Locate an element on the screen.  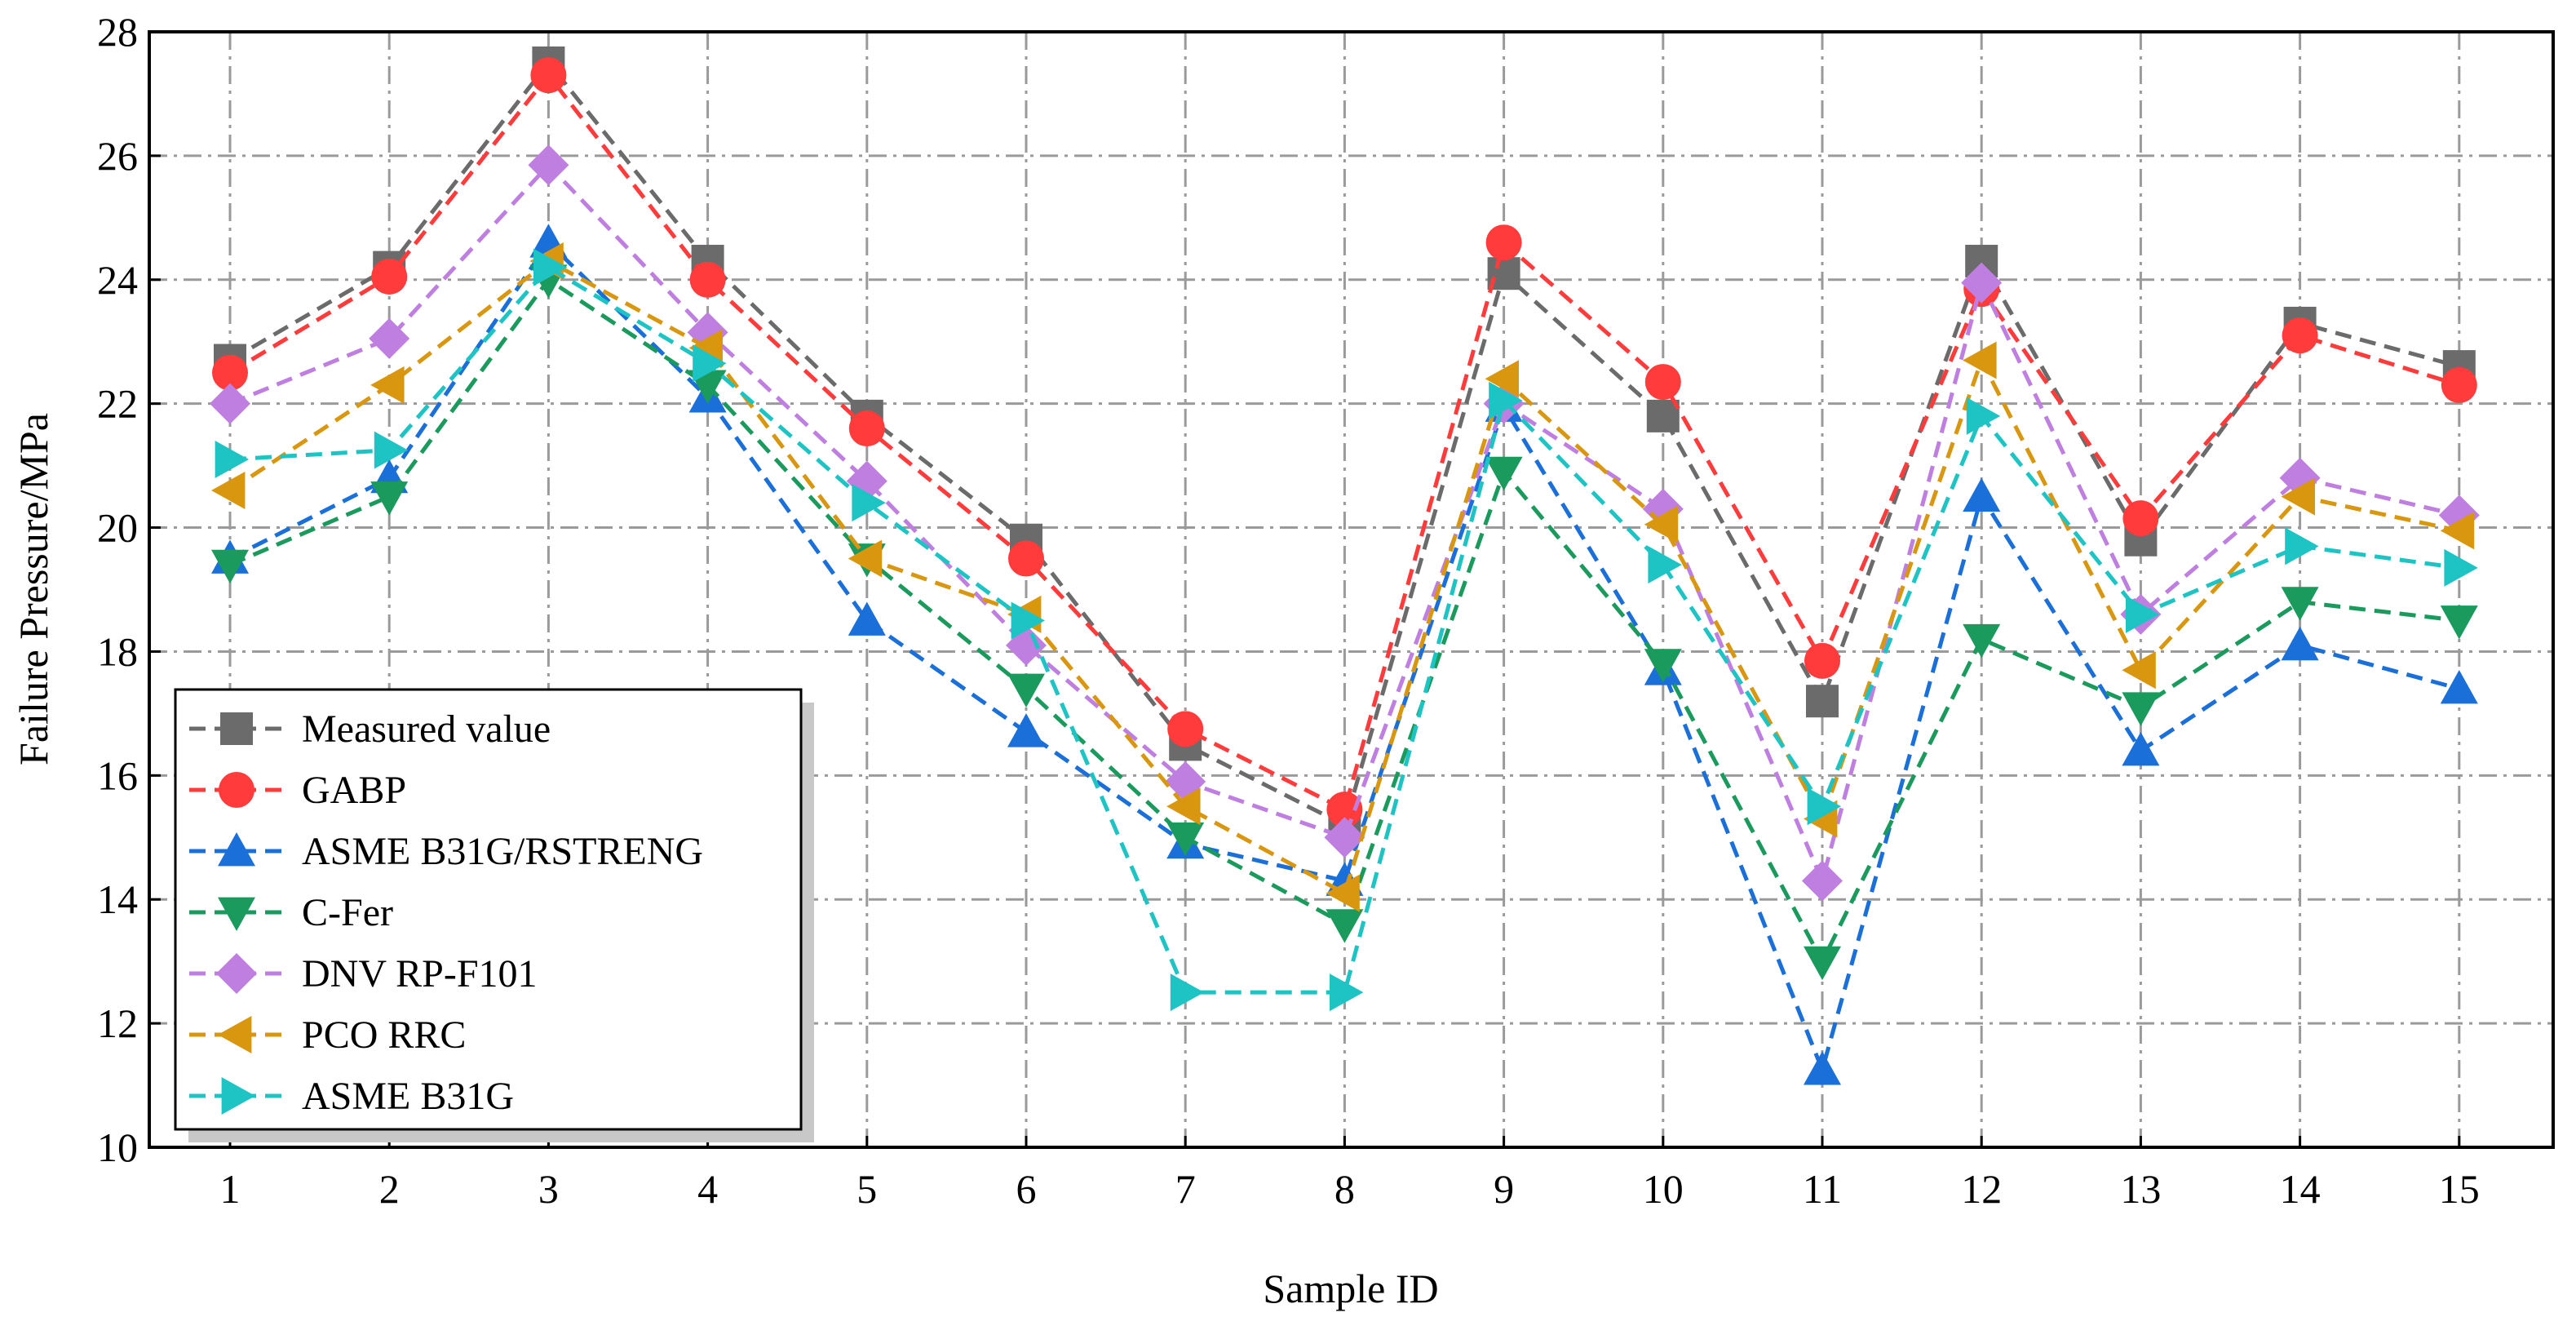
legend-label: C-Fer is located at coordinates (347, 912).